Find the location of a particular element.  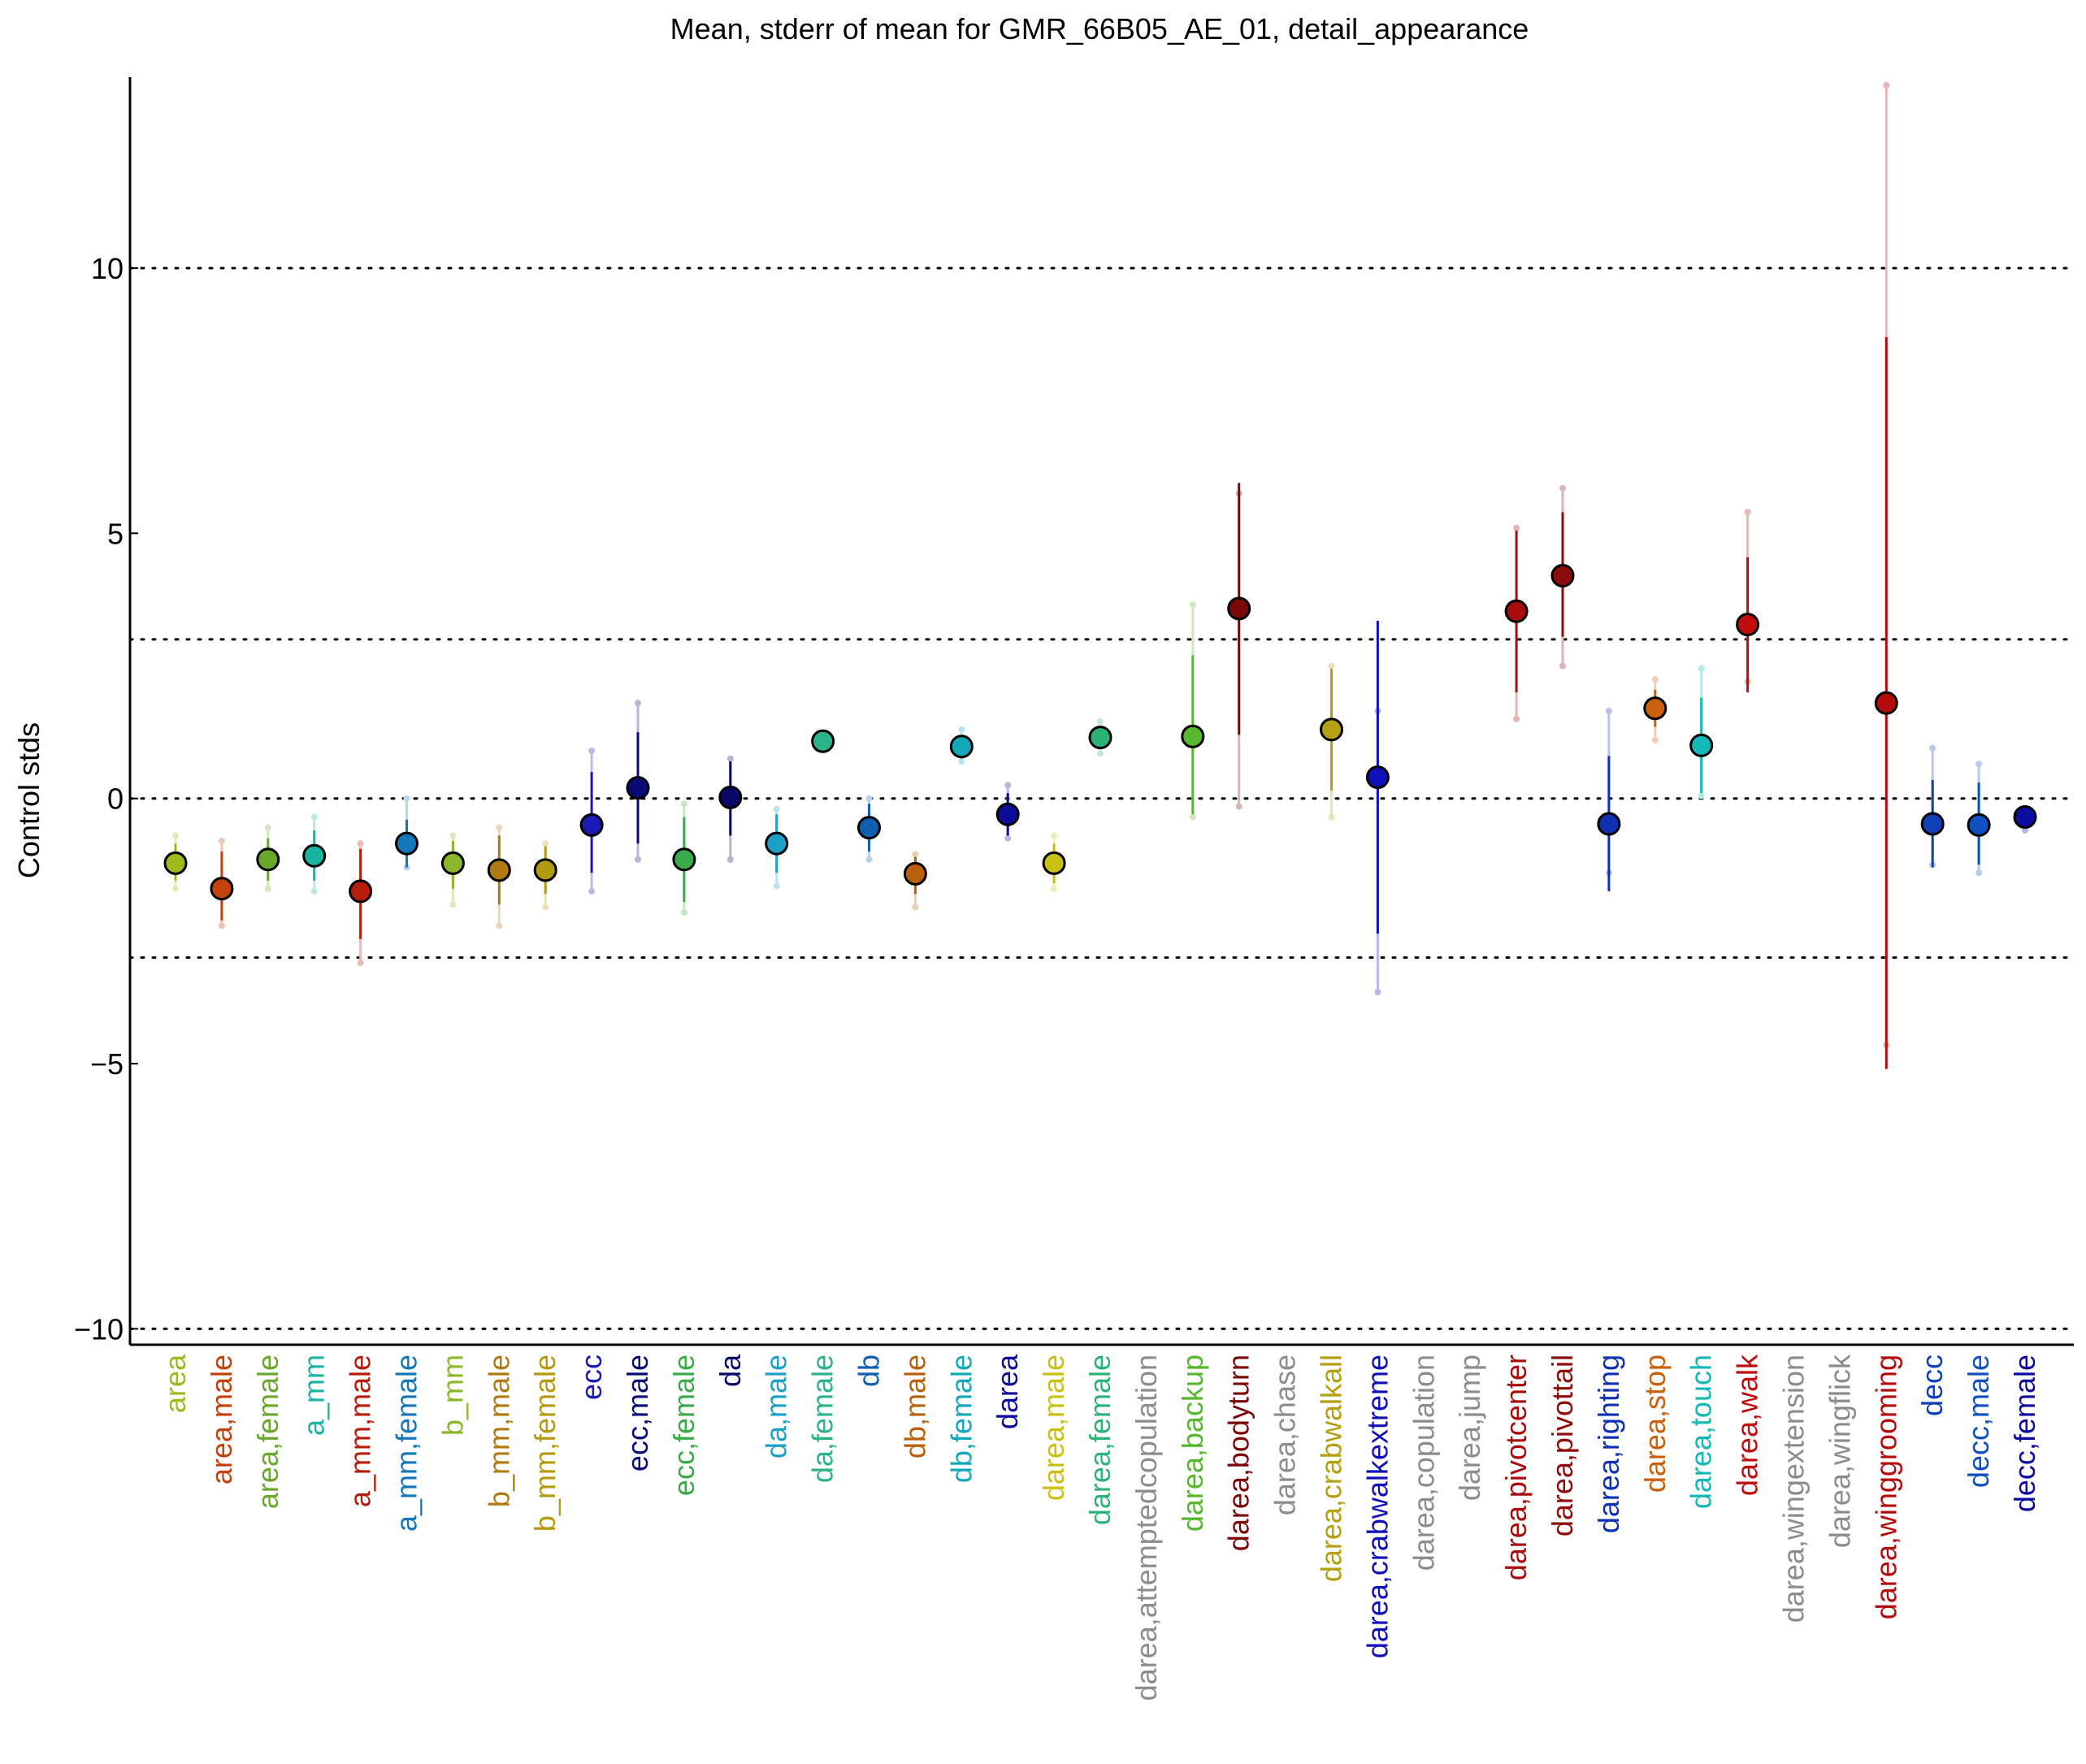

x-tick-label: darea,stop is located at coordinates (1655, 1423).